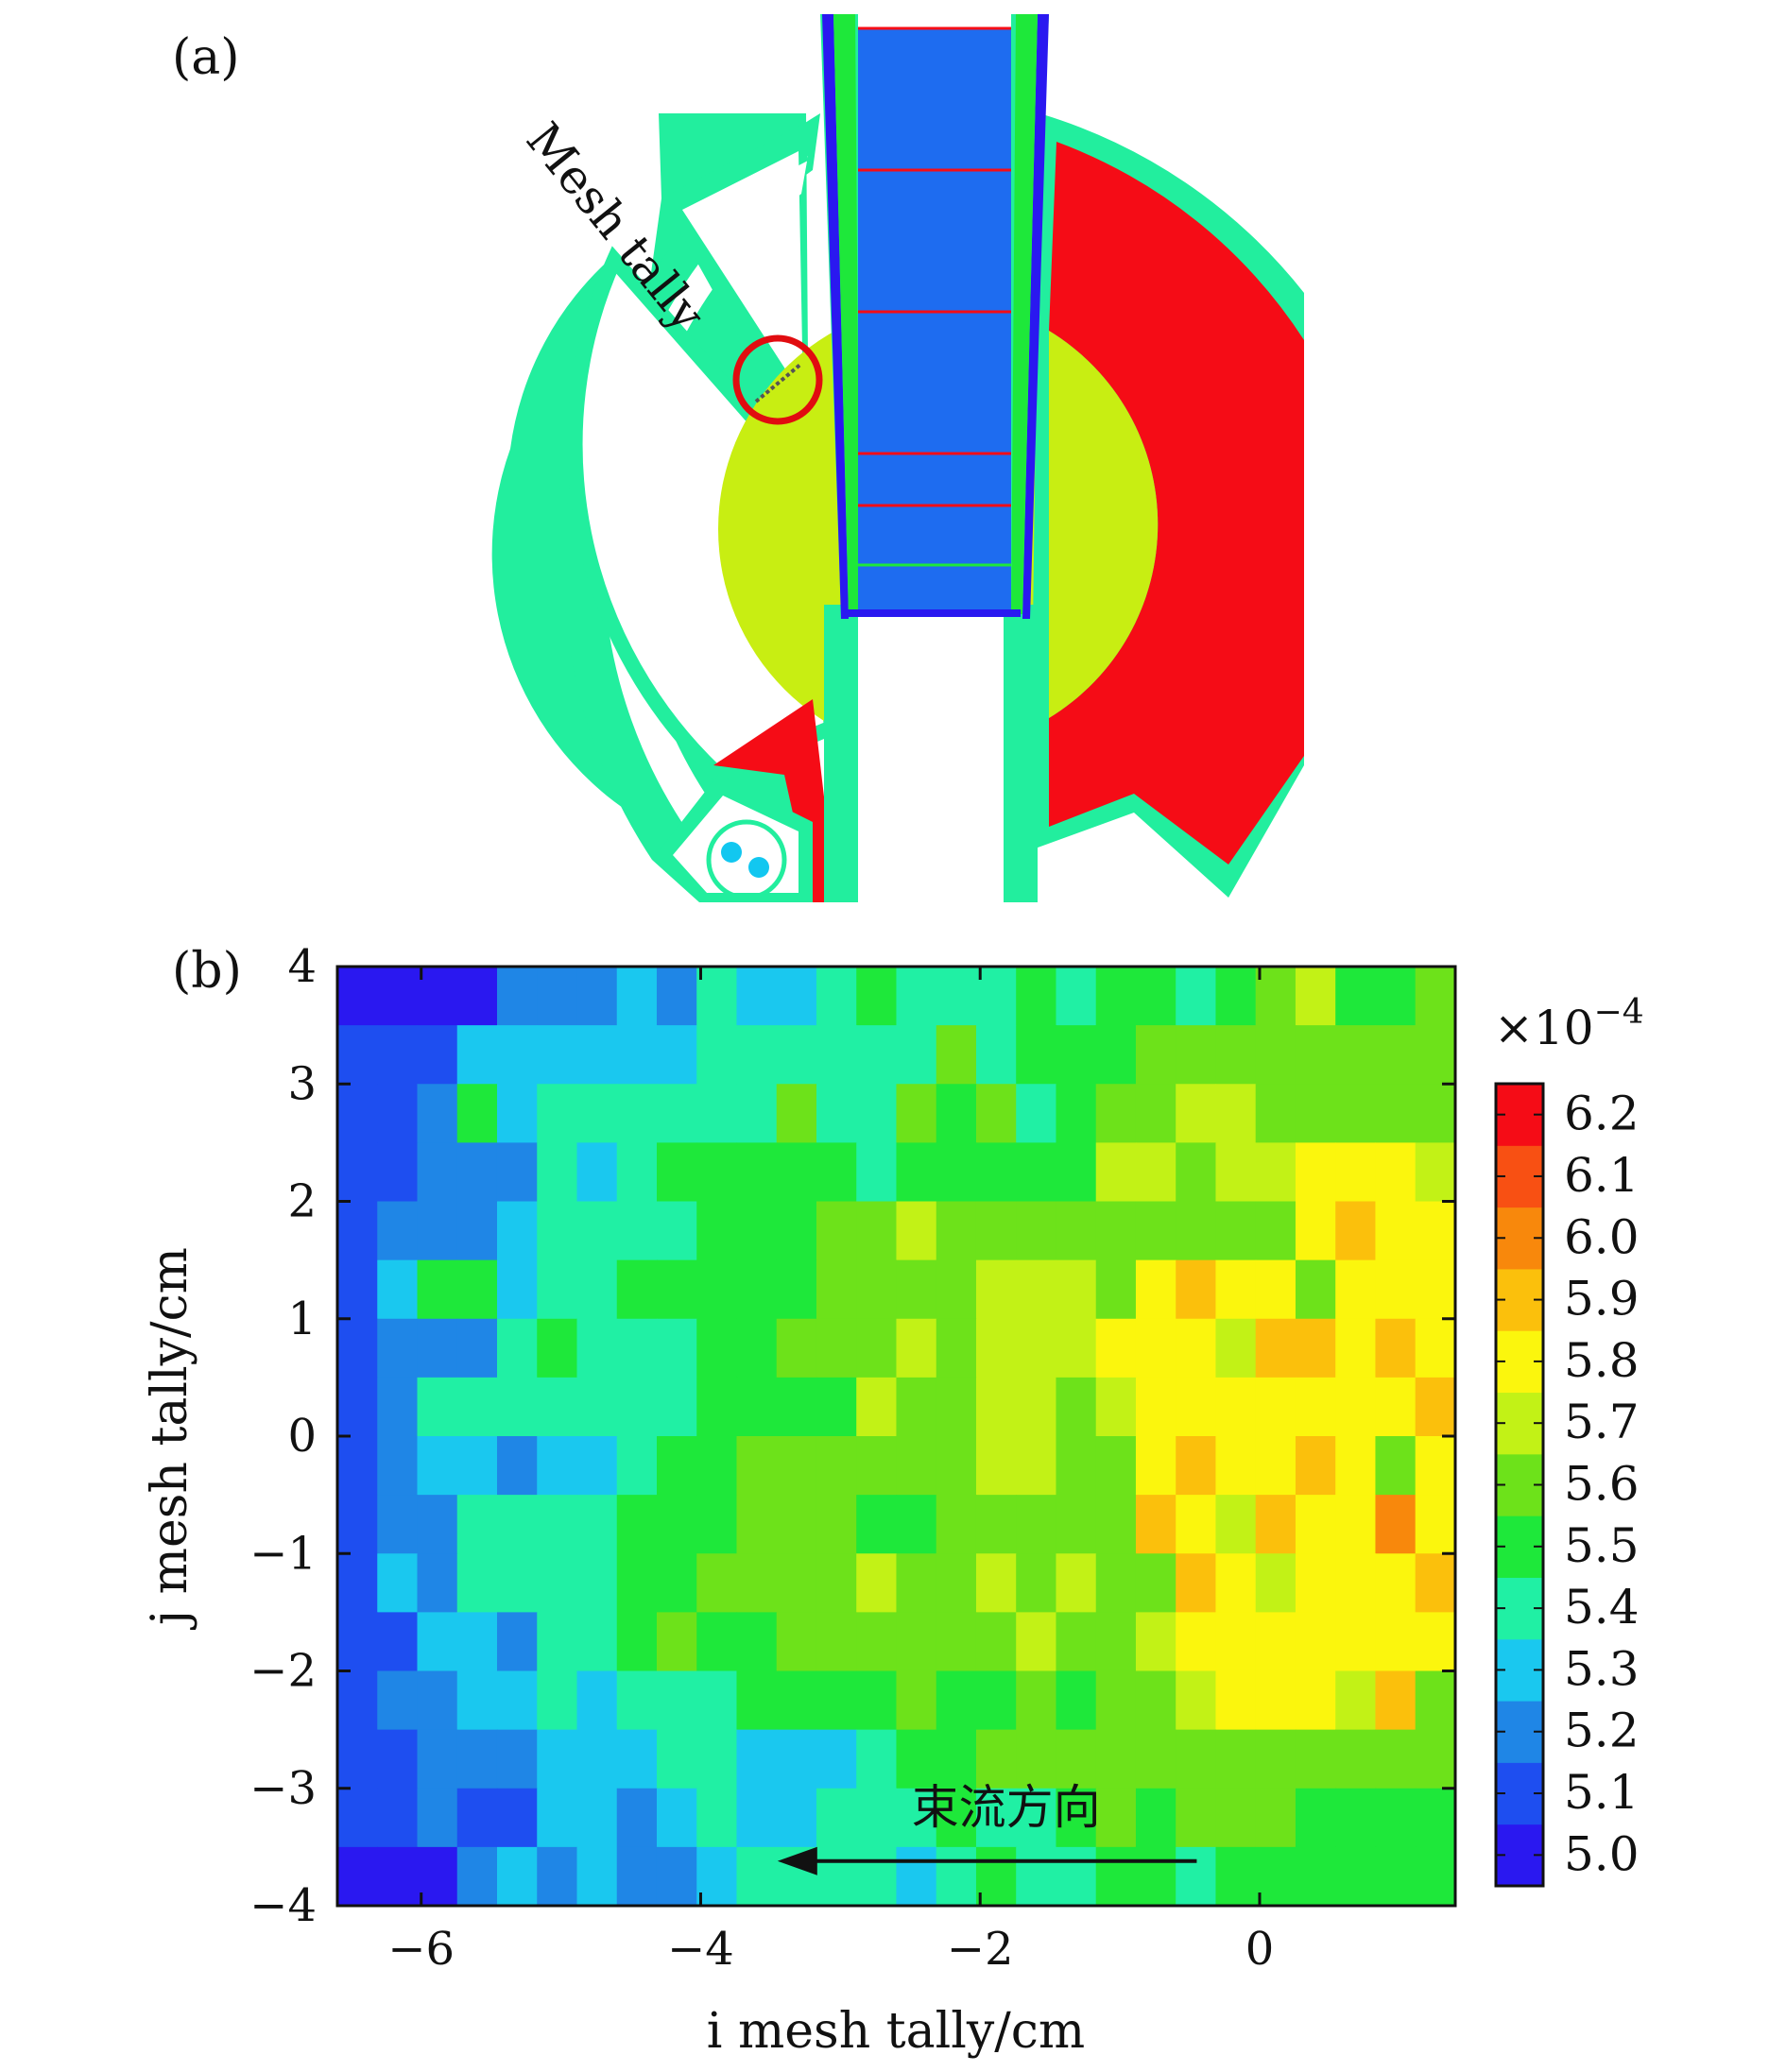 Image resolution: width=1786 pixels, height=2072 pixels. What do you see at coordinates (1024, 314) in the screenshot?
I see `target-green-liner-right` at bounding box center [1024, 314].